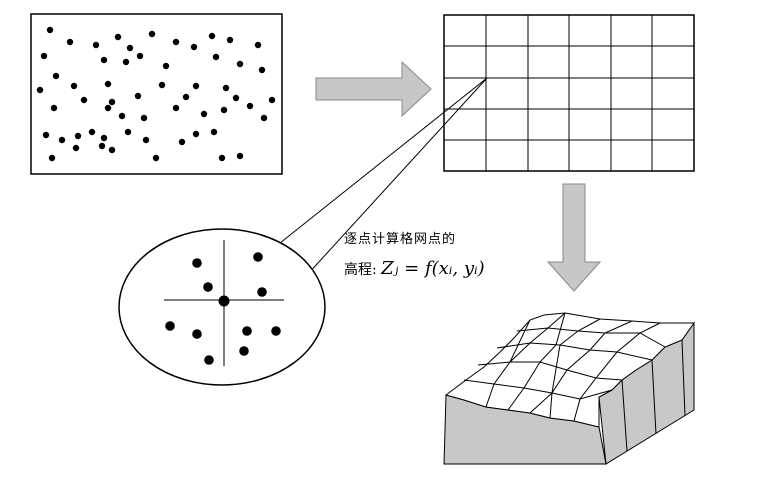 The height and width of the screenshot is (488, 759). I want to click on zoom-callout-lines, so click(381, 176).